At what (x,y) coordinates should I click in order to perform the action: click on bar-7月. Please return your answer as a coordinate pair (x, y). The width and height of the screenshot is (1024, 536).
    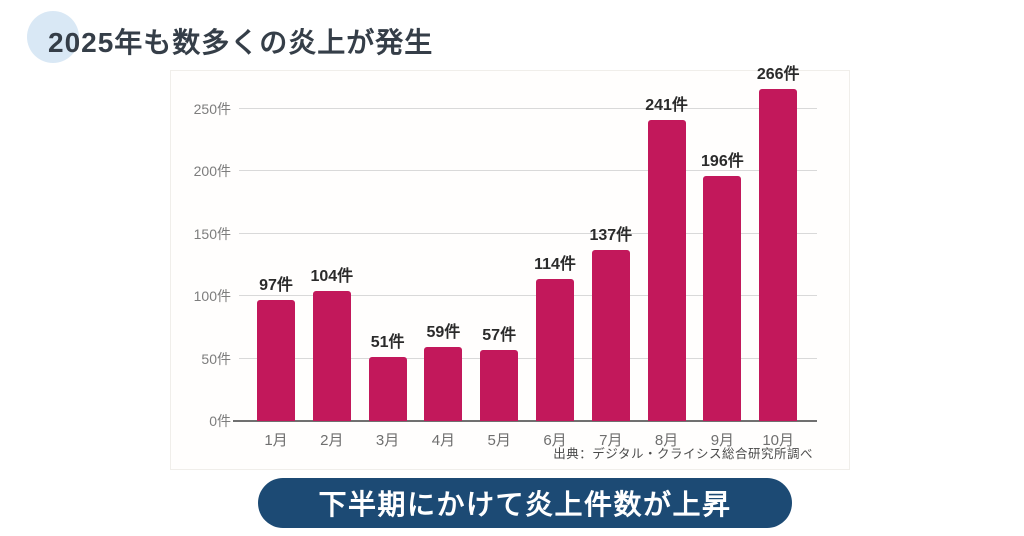
    Looking at the image, I should click on (610, 335).